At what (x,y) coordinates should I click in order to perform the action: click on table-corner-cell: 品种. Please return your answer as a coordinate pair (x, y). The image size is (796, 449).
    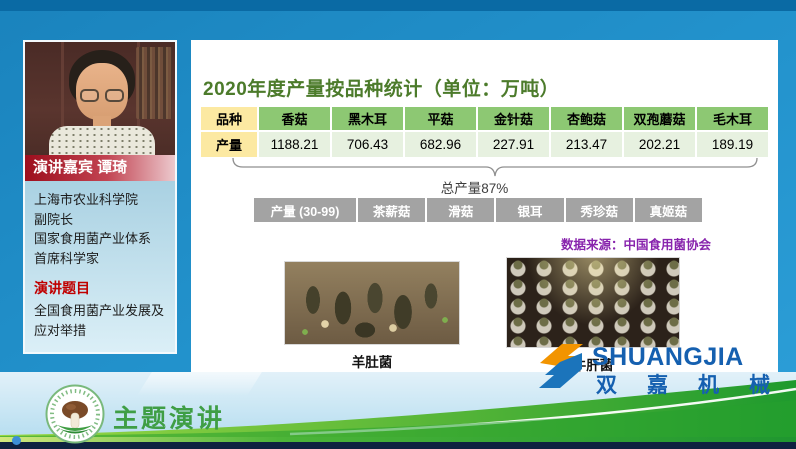
    Looking at the image, I should click on (229, 118).